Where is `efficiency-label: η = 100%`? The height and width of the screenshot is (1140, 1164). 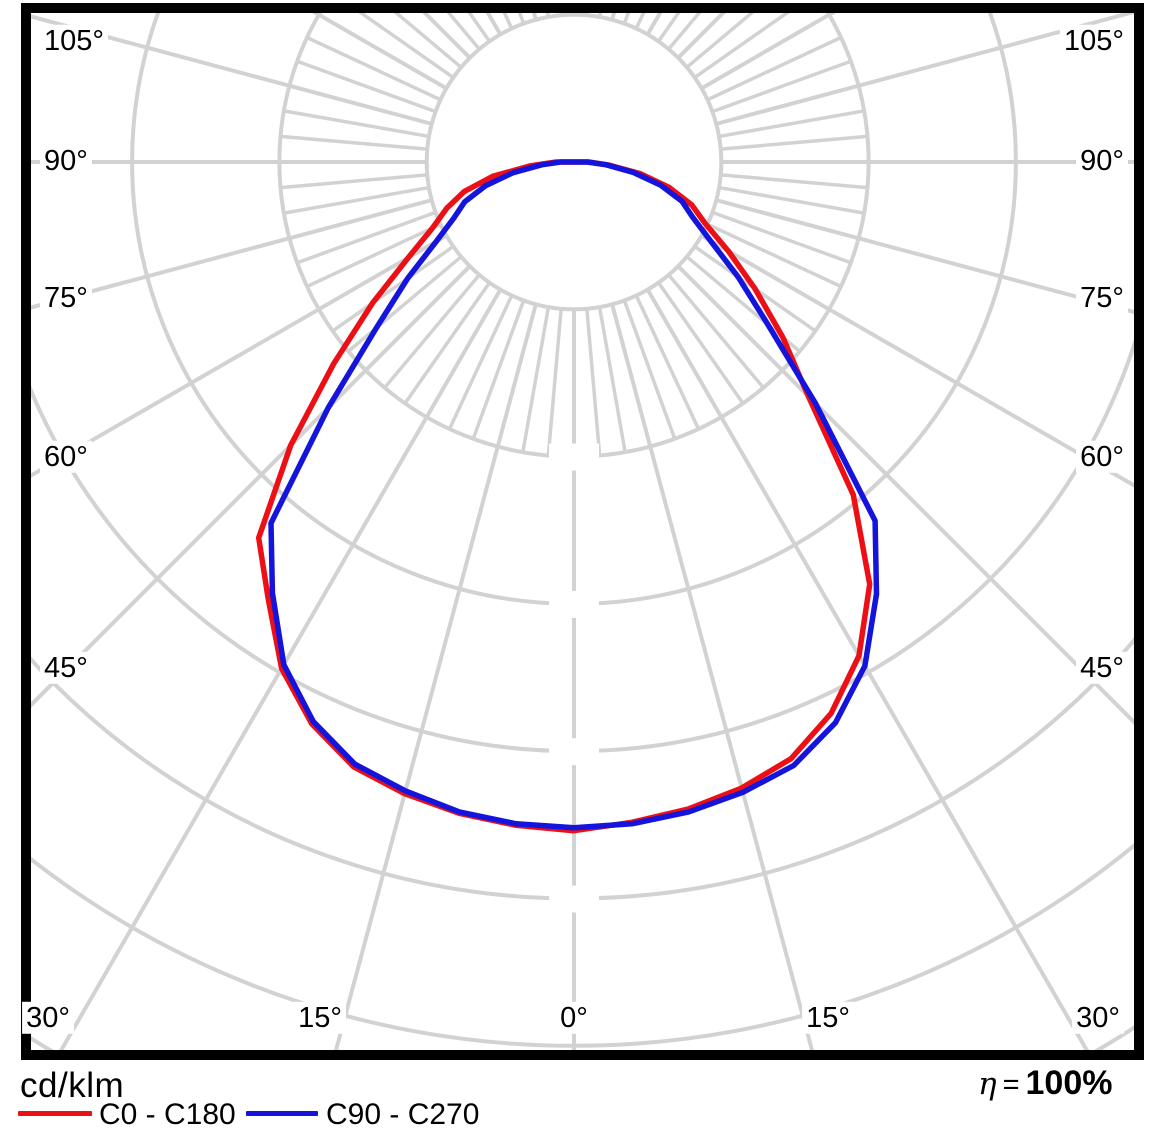
efficiency-label: η = 100% is located at coordinates (1045, 1083).